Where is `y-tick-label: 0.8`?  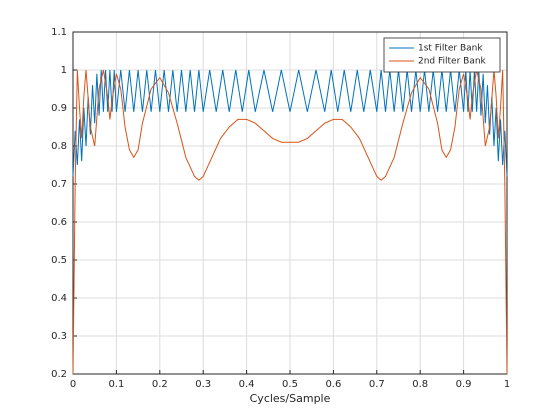
y-tick-label: 0.8 is located at coordinates (59, 146).